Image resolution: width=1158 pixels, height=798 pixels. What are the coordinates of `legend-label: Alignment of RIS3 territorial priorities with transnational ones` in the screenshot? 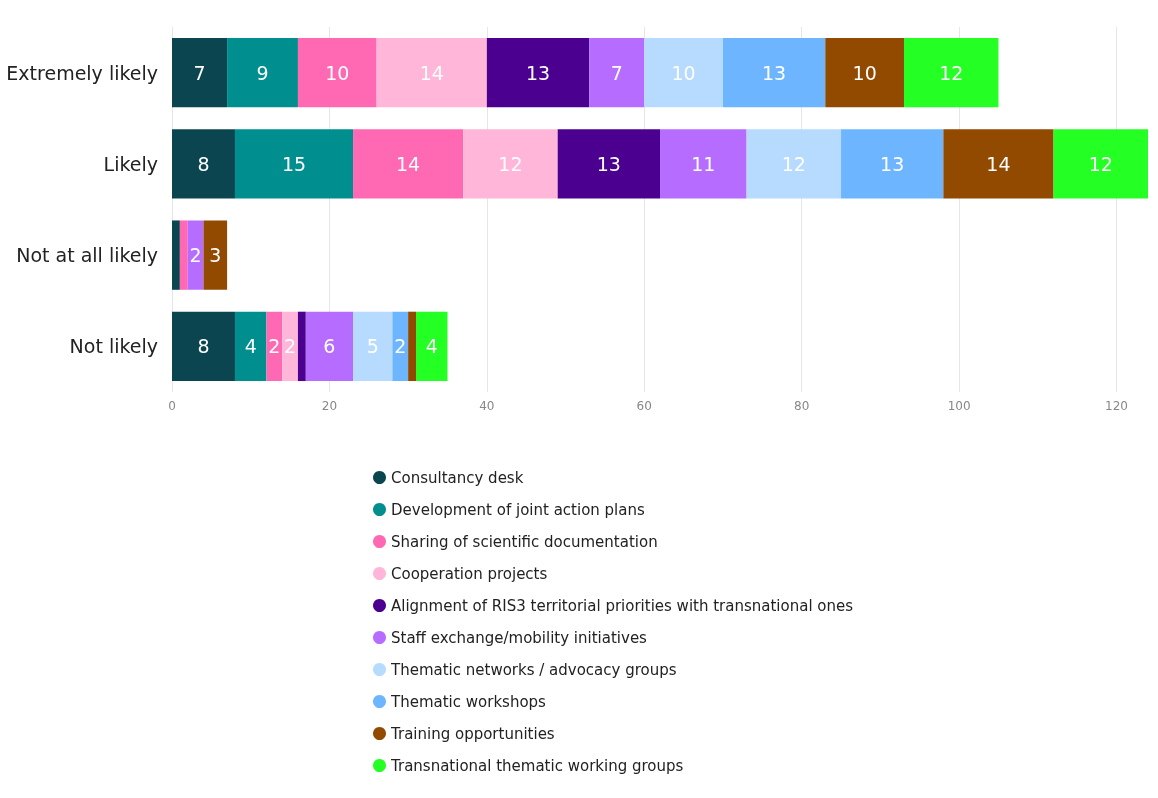 It's located at (622, 605).